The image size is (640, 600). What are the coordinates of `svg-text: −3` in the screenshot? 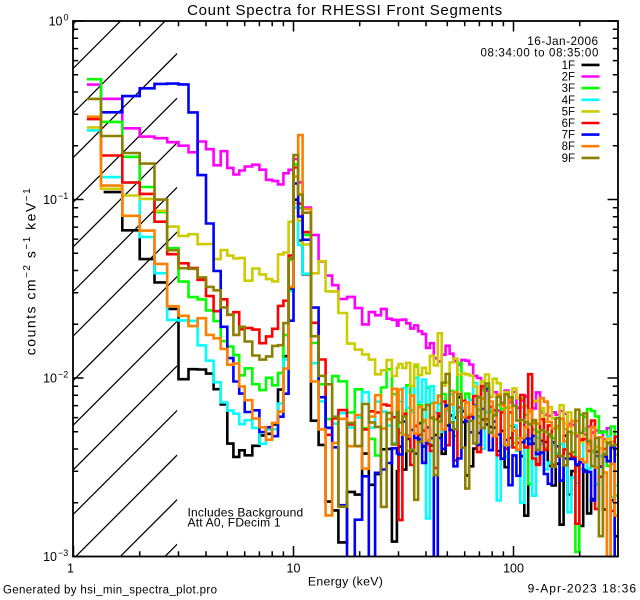 It's located at (63, 553).